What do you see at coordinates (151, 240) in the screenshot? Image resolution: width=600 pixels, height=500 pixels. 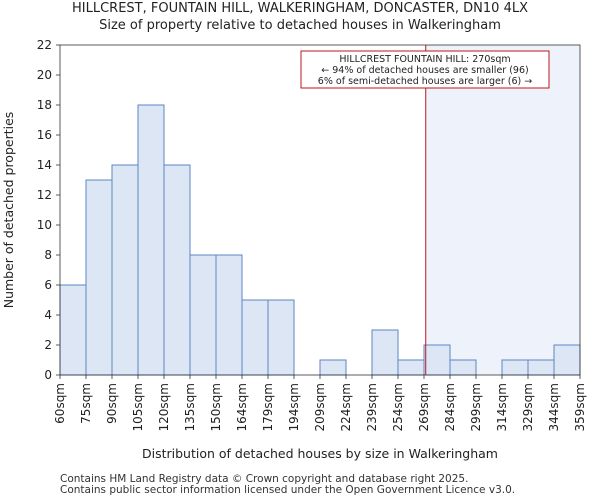 I see `bar-105sqm` at bounding box center [151, 240].